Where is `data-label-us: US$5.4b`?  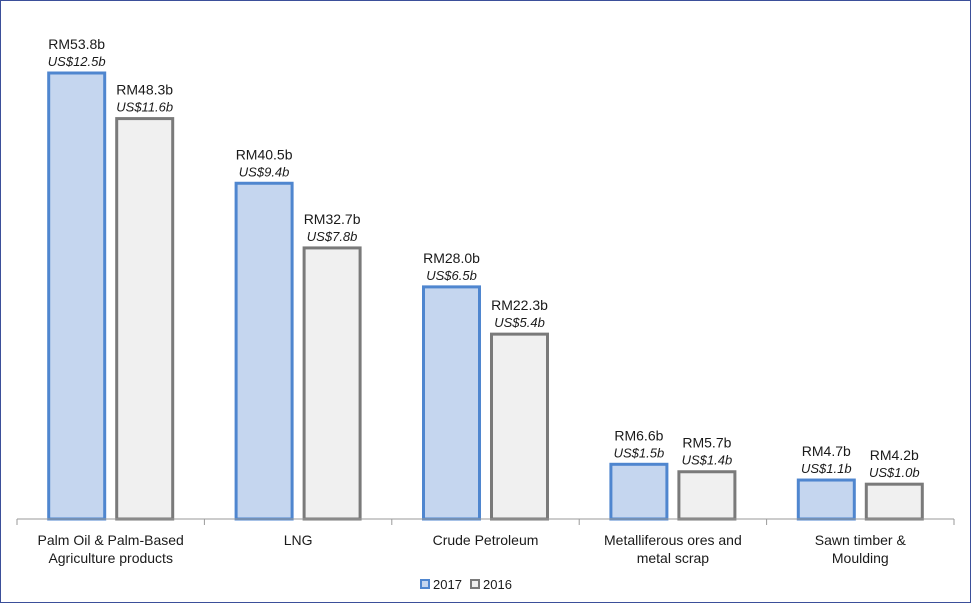 data-label-us: US$5.4b is located at coordinates (519, 322).